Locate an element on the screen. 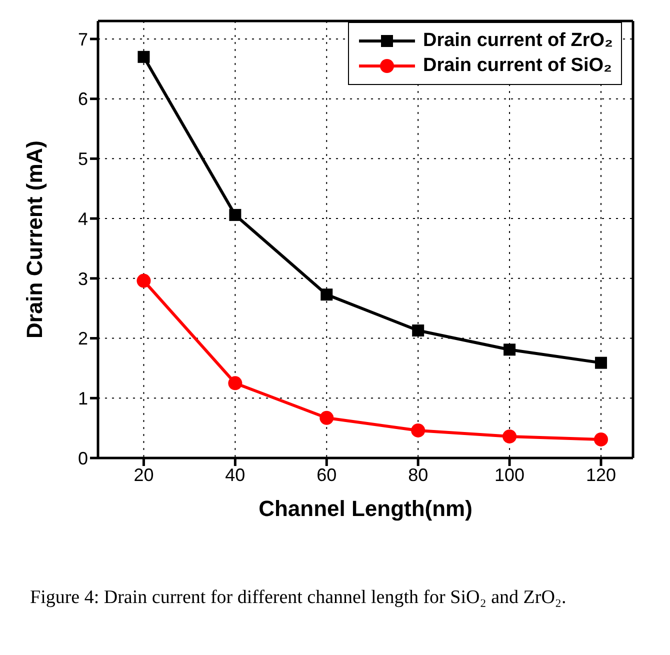 Image resolution: width=670 pixels, height=655 pixels. x-tick-label: 40 is located at coordinates (235, 474).